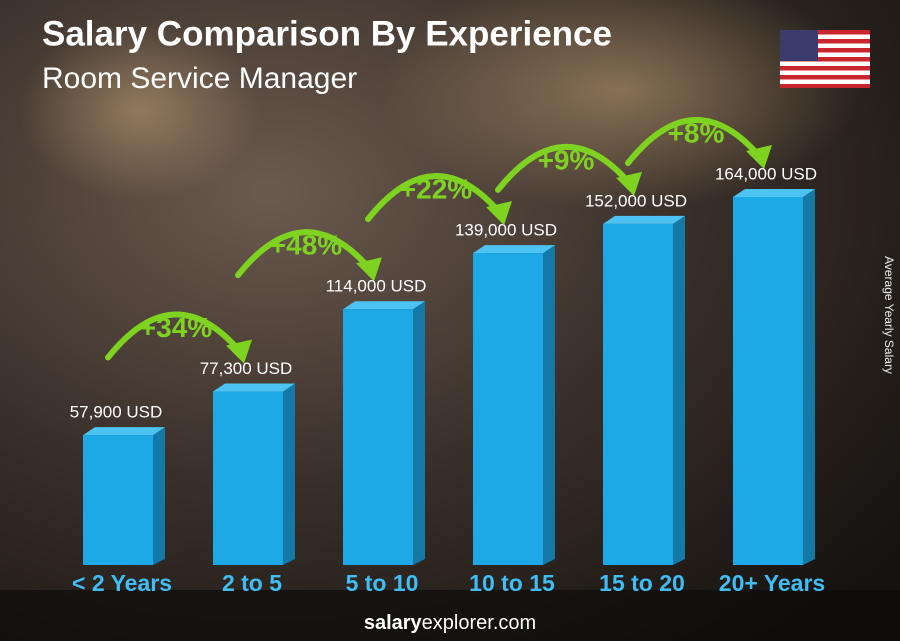 The width and height of the screenshot is (900, 641). What do you see at coordinates (382, 583) in the screenshot?
I see `x-tick-label: 5 to 10` at bounding box center [382, 583].